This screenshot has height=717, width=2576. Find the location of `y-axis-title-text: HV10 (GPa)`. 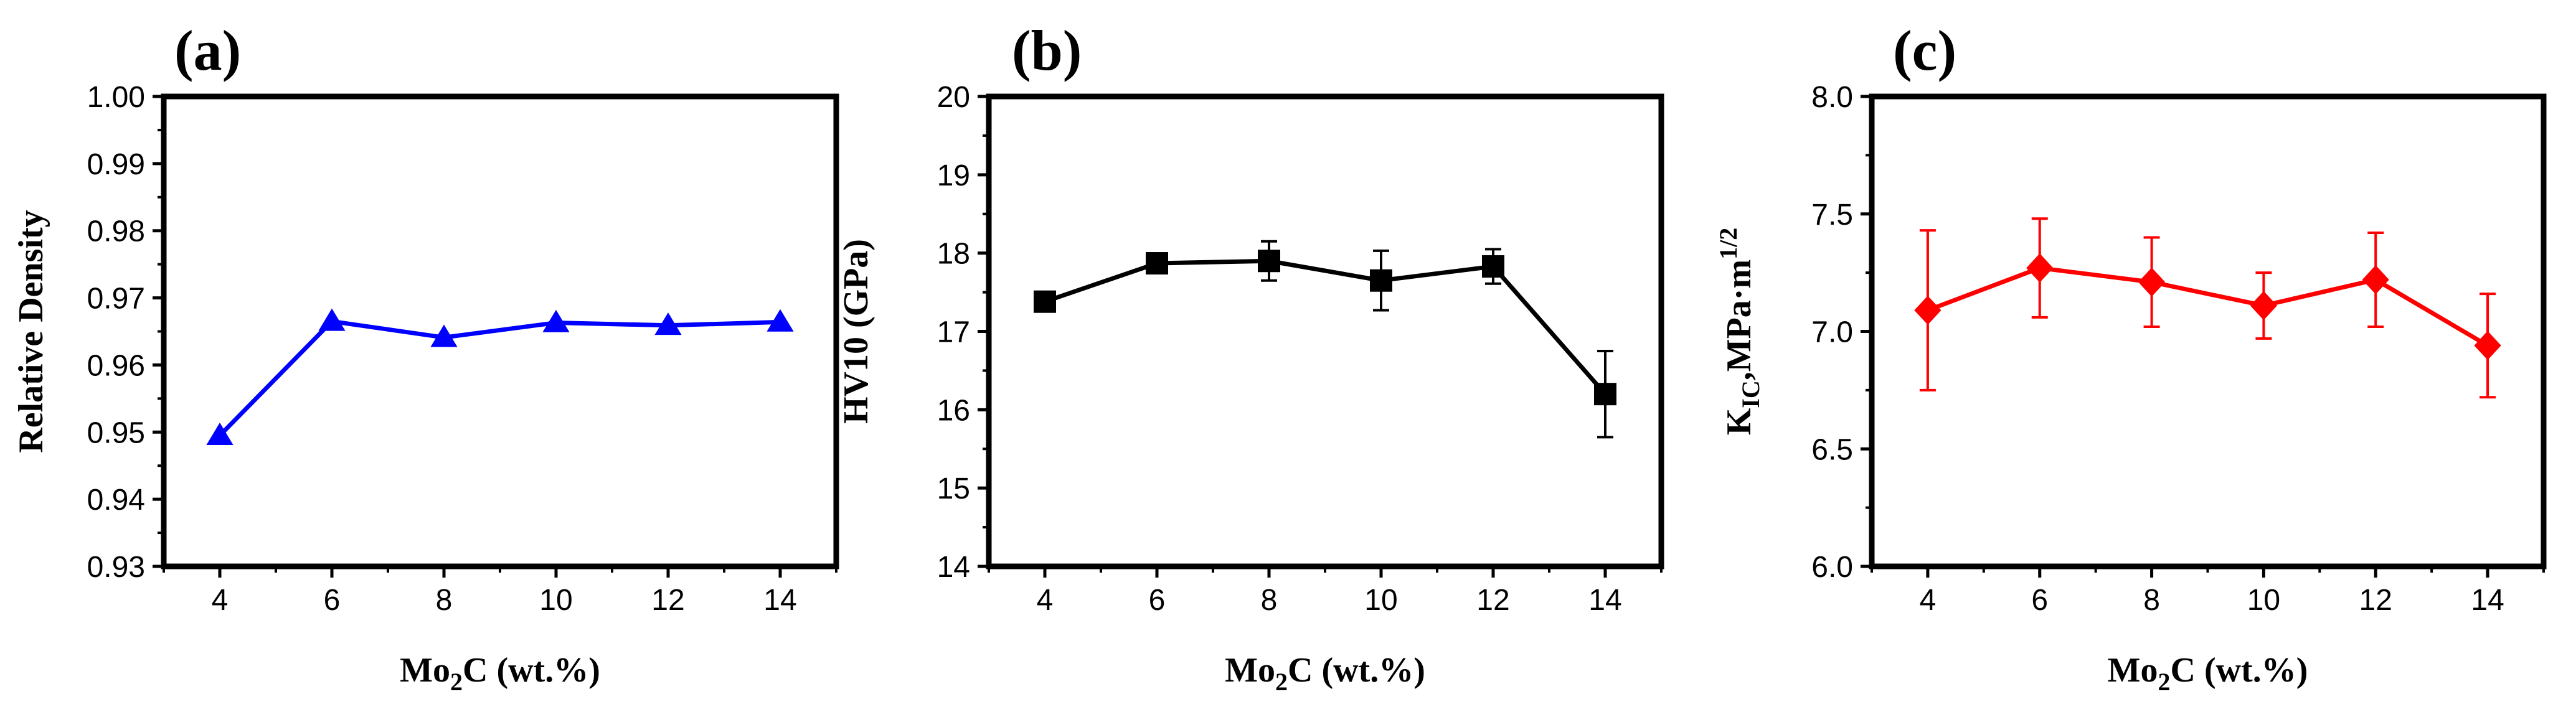

y-axis-title-text: HV10 (GPa) is located at coordinates (856, 331).